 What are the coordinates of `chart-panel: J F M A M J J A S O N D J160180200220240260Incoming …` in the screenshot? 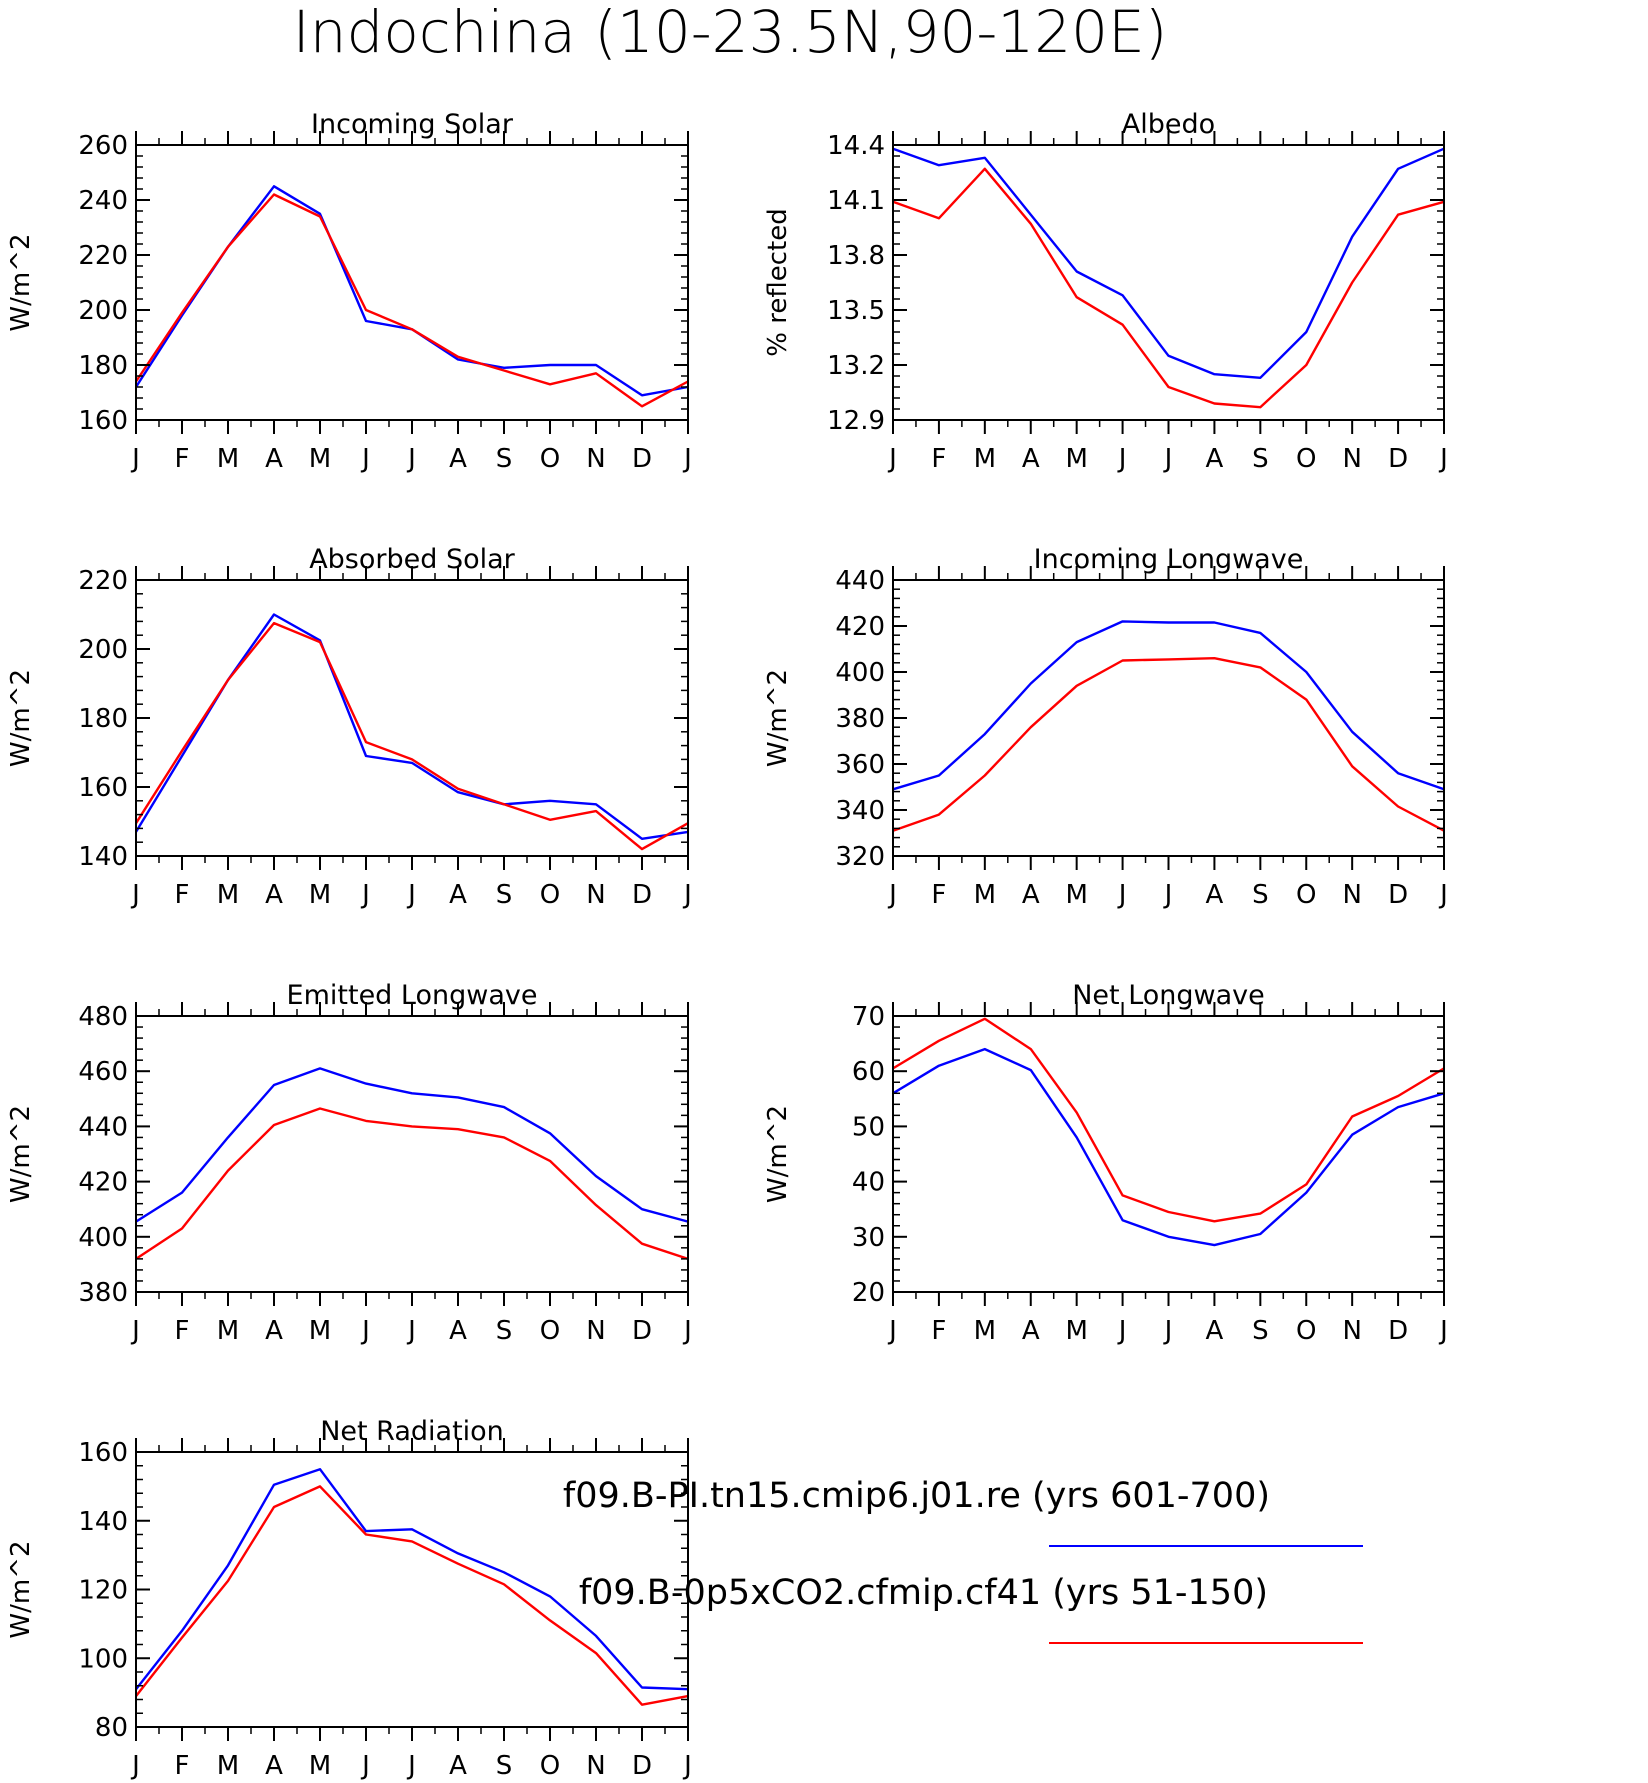 It's located at (349, 291).